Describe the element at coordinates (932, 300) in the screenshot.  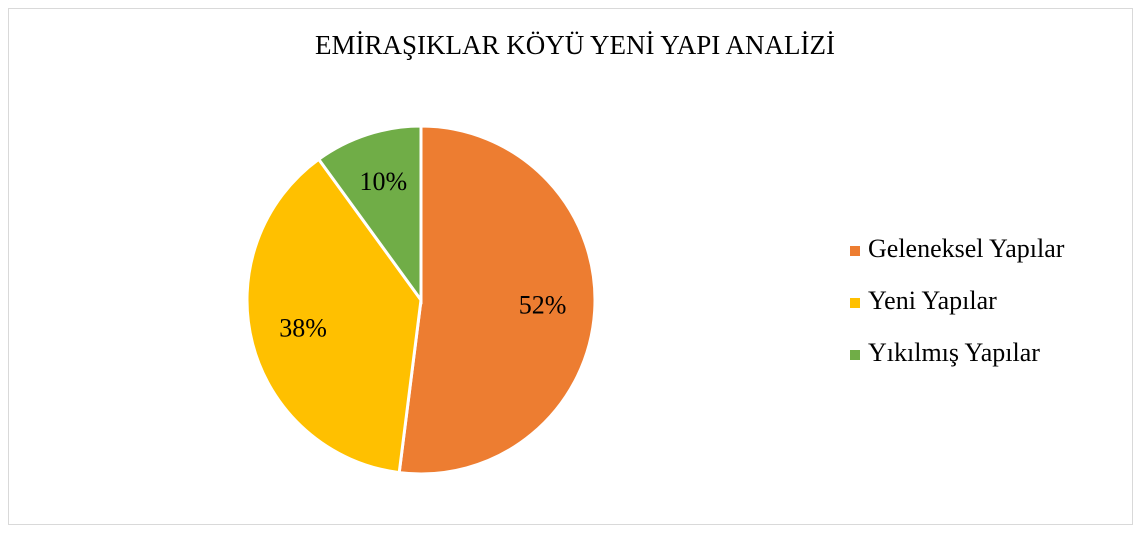
I see `legend-label: Yeni Yapılar` at that location.